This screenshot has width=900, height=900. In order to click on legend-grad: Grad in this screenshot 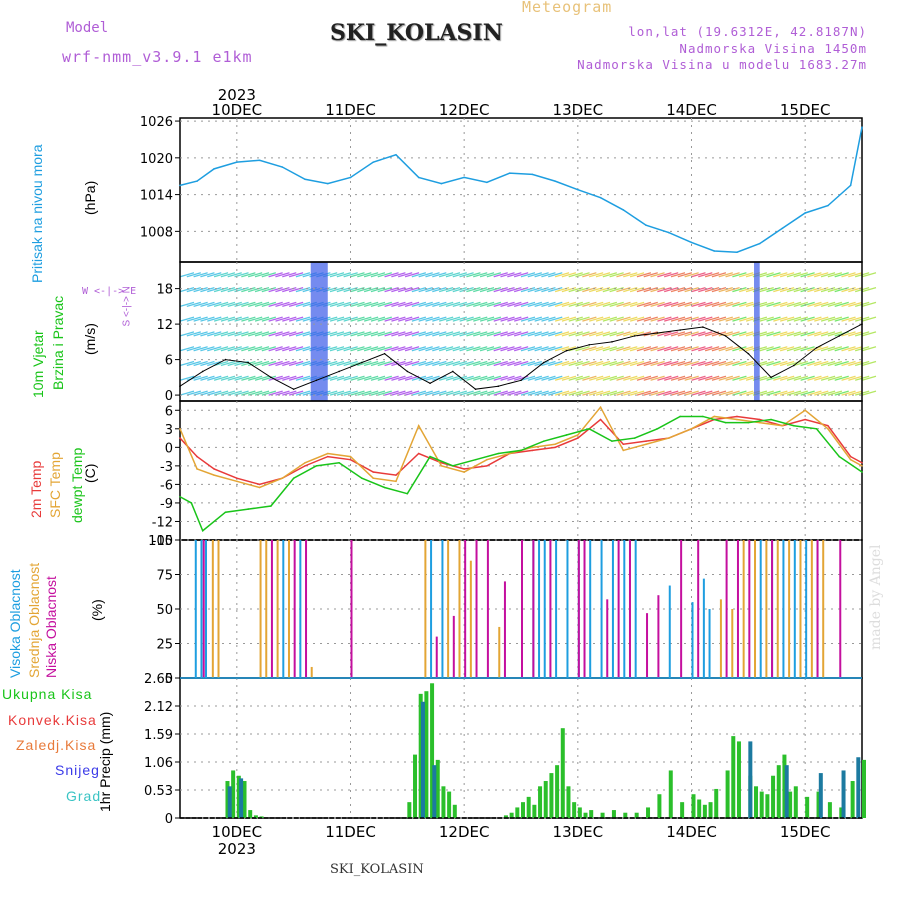, I will do `click(84, 796)`.